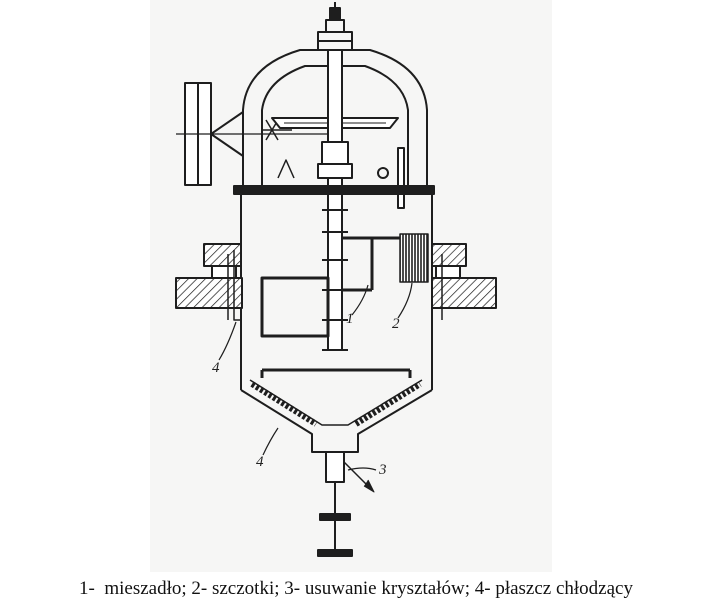  What do you see at coordinates (216, 368) in the screenshot?
I see `label-jacket-upper: 4` at bounding box center [216, 368].